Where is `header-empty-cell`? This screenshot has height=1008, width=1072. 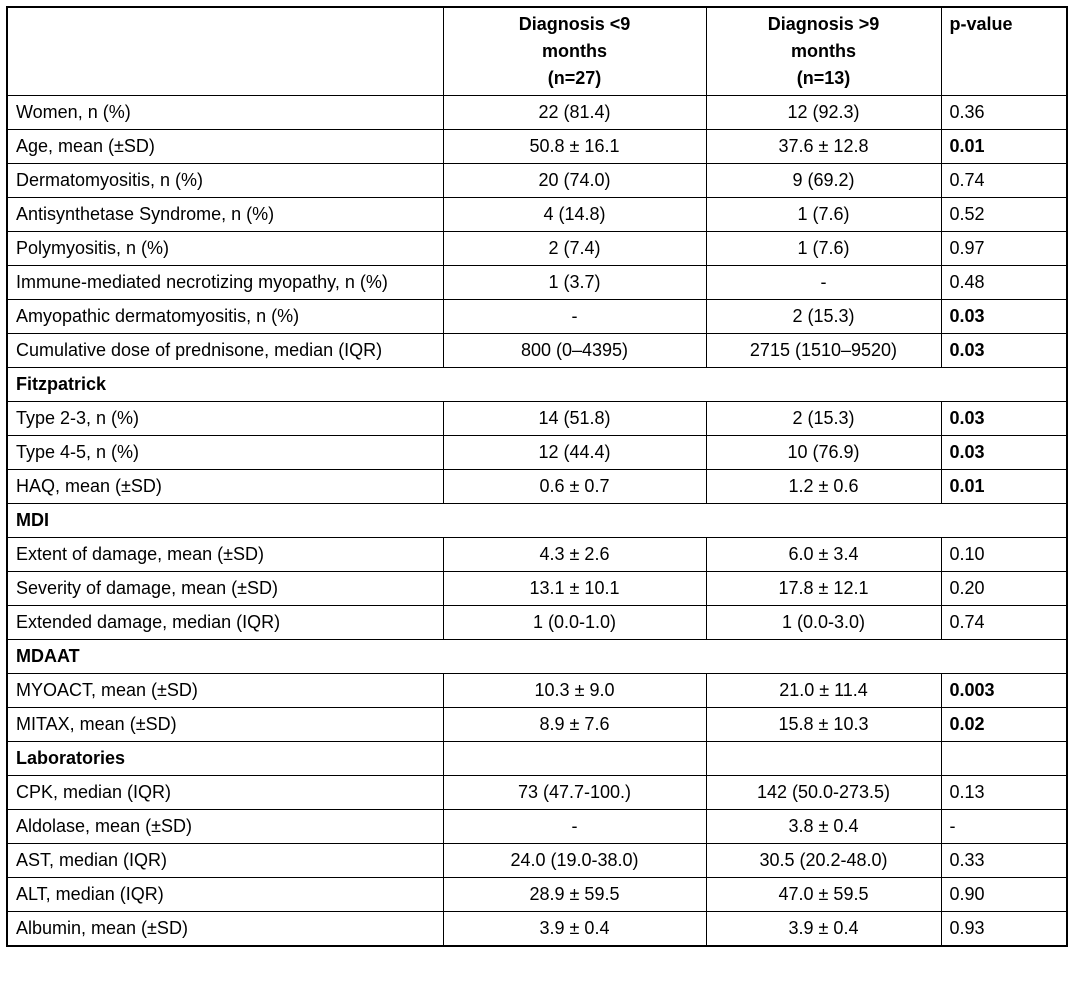
header-empty-cell is located at coordinates (225, 51).